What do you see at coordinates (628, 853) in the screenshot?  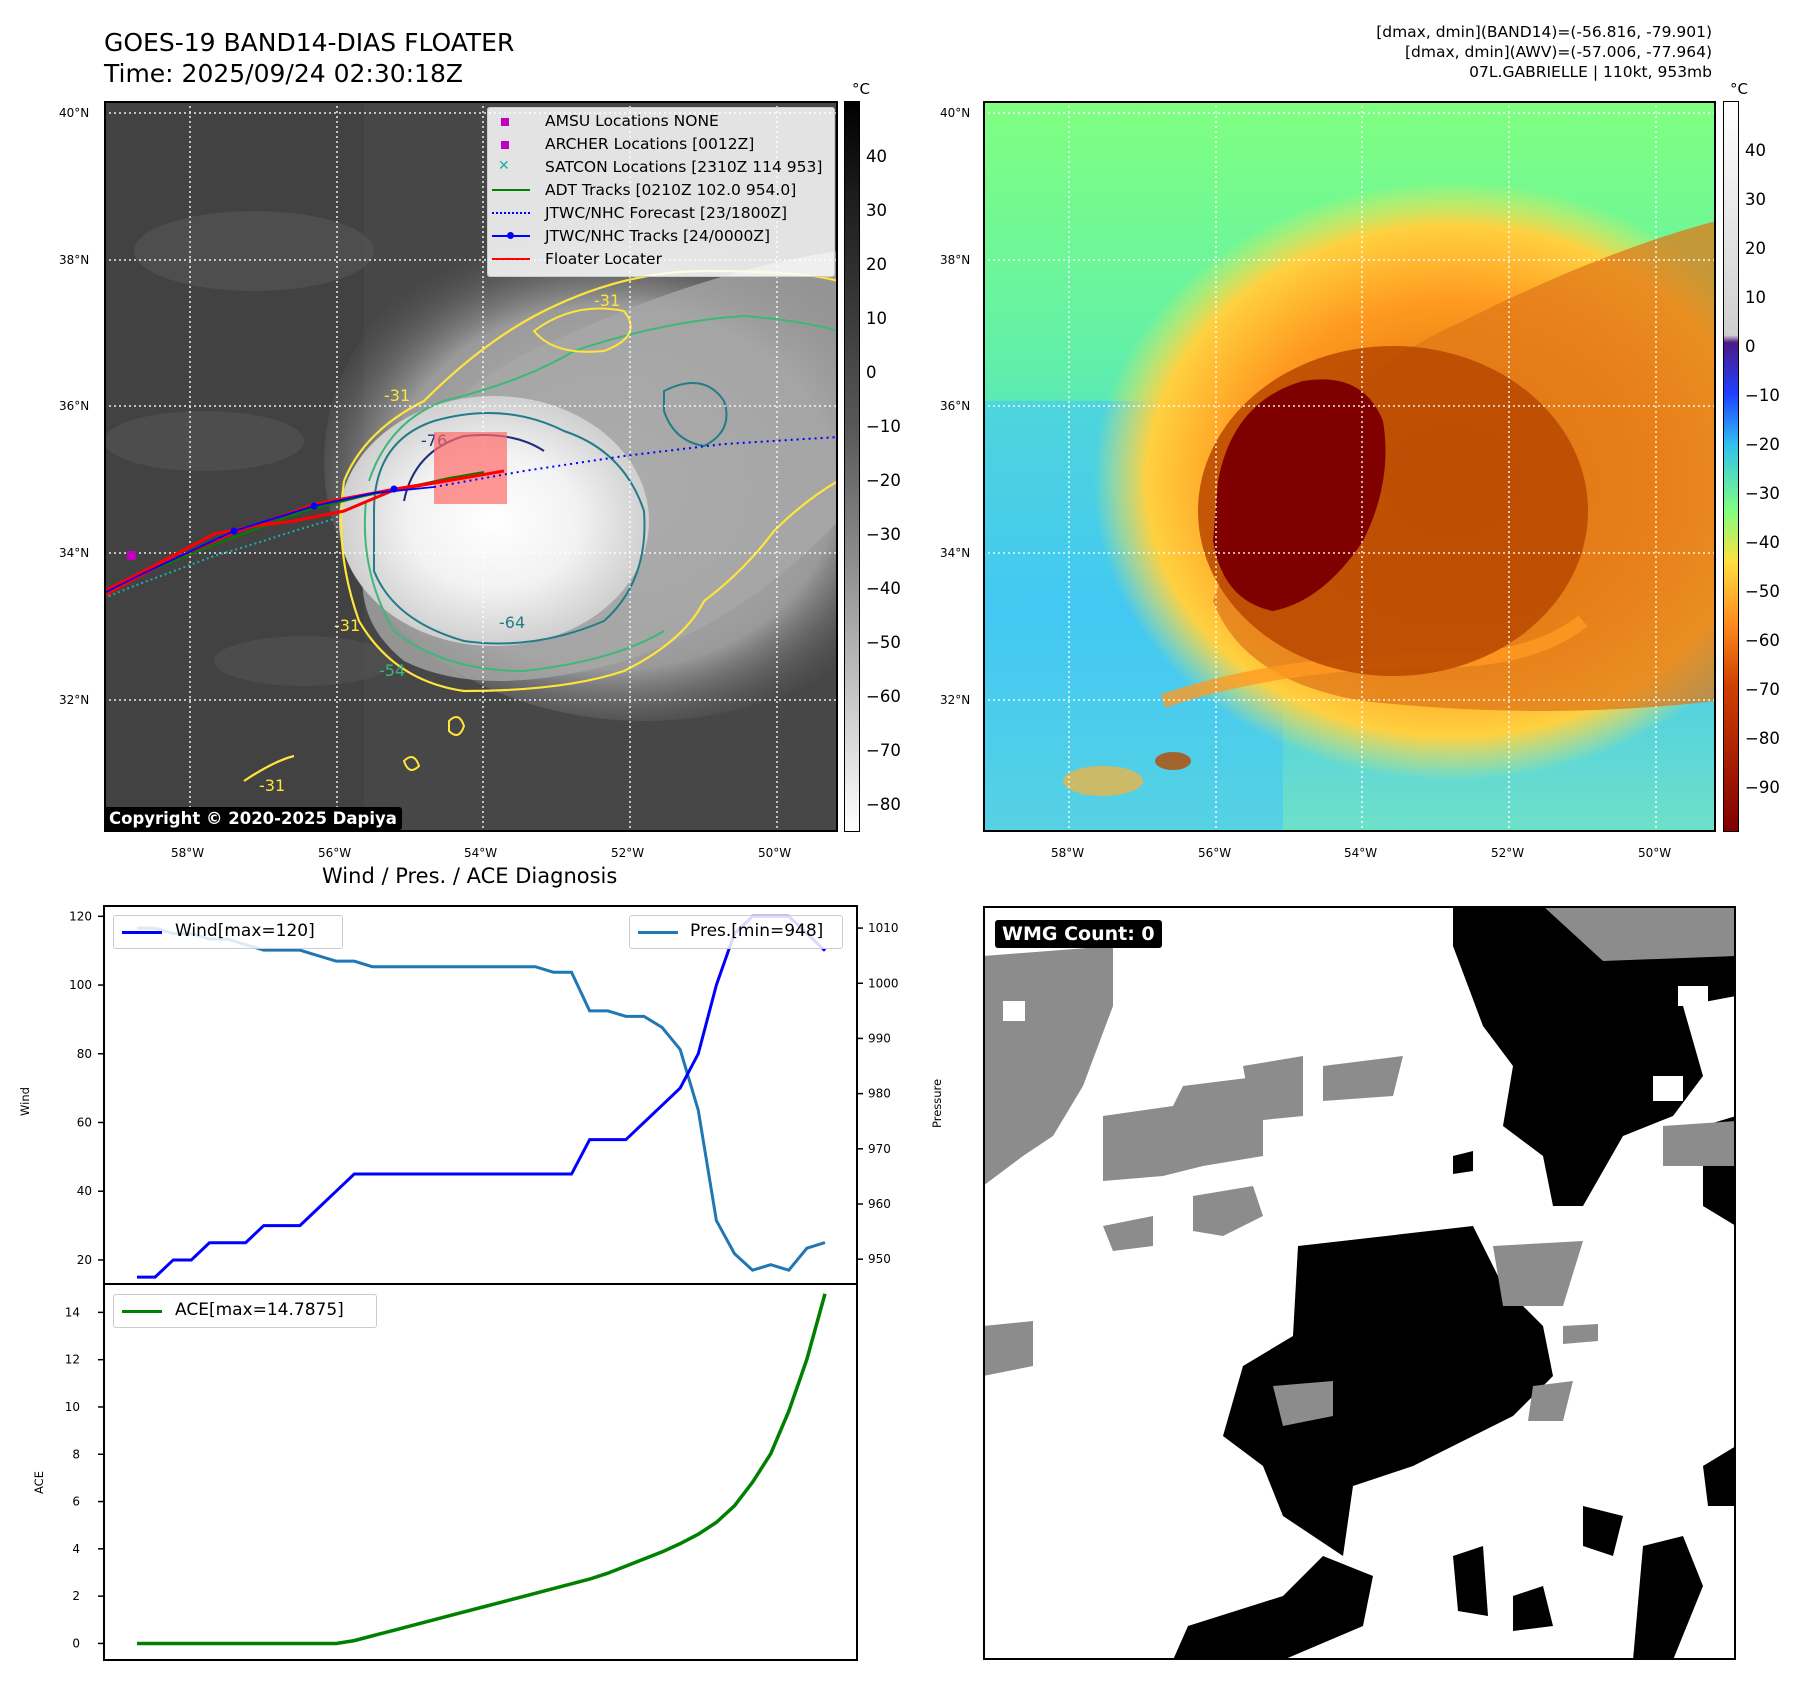 I see `lon-label-52-left: 52°W` at bounding box center [628, 853].